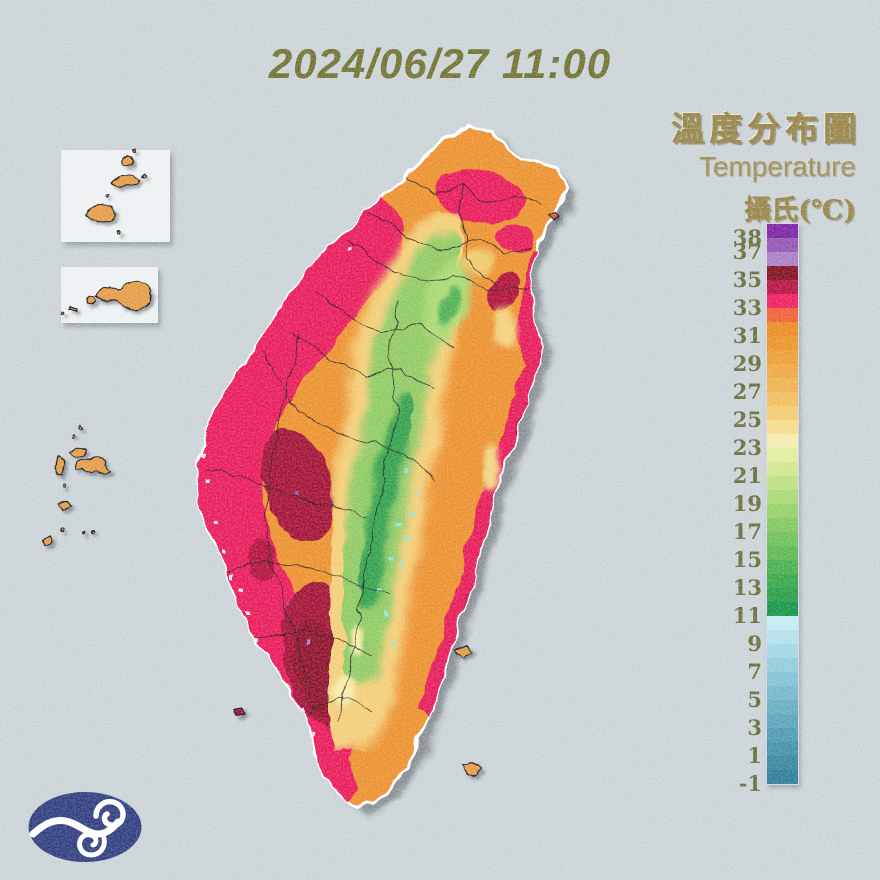  Describe the element at coordinates (747, 615) in the screenshot. I see `colorbar-tick-label: 11` at that location.